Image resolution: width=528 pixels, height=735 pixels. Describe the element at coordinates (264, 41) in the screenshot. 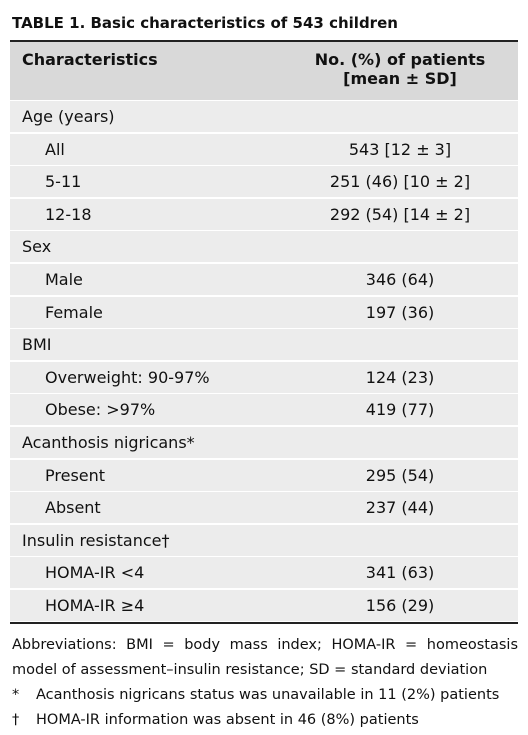

I see `top-rule` at that location.